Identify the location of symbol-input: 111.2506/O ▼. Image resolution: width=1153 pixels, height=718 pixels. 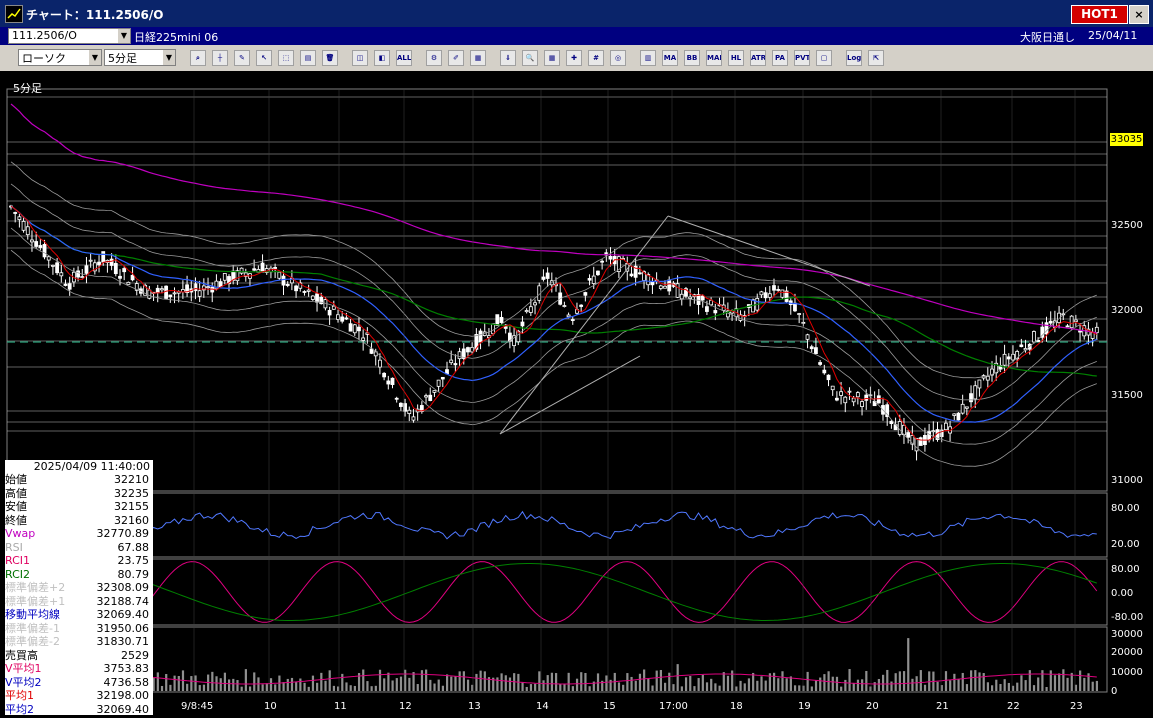
(69, 36).